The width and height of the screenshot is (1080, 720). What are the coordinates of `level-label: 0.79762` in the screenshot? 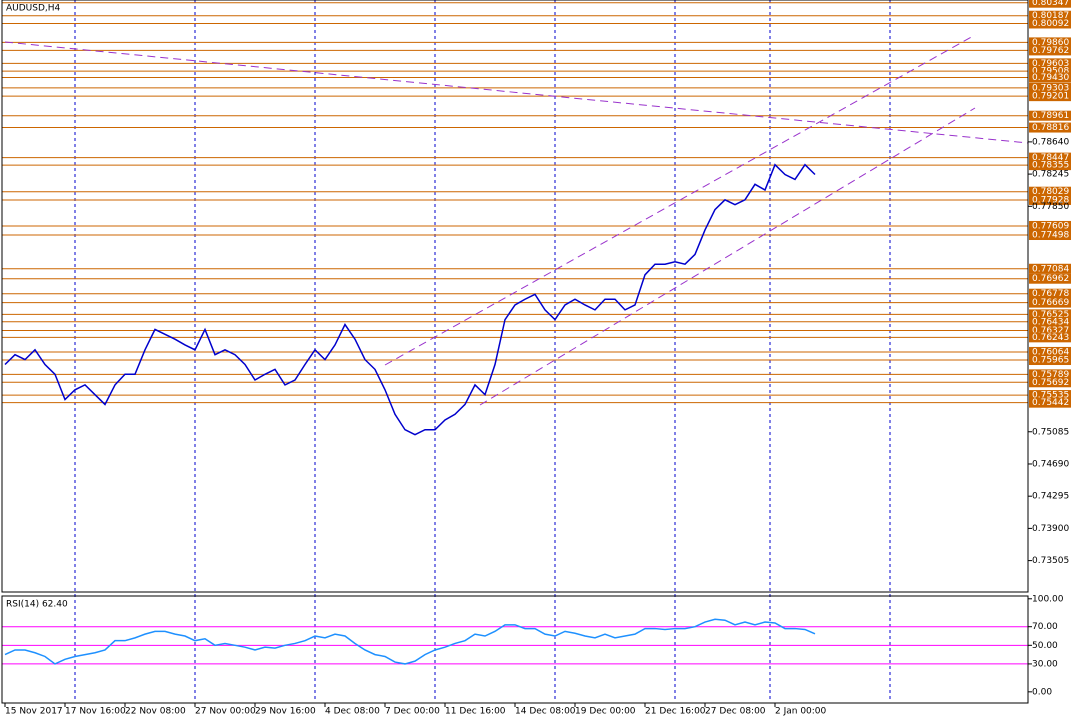 It's located at (1050, 51).